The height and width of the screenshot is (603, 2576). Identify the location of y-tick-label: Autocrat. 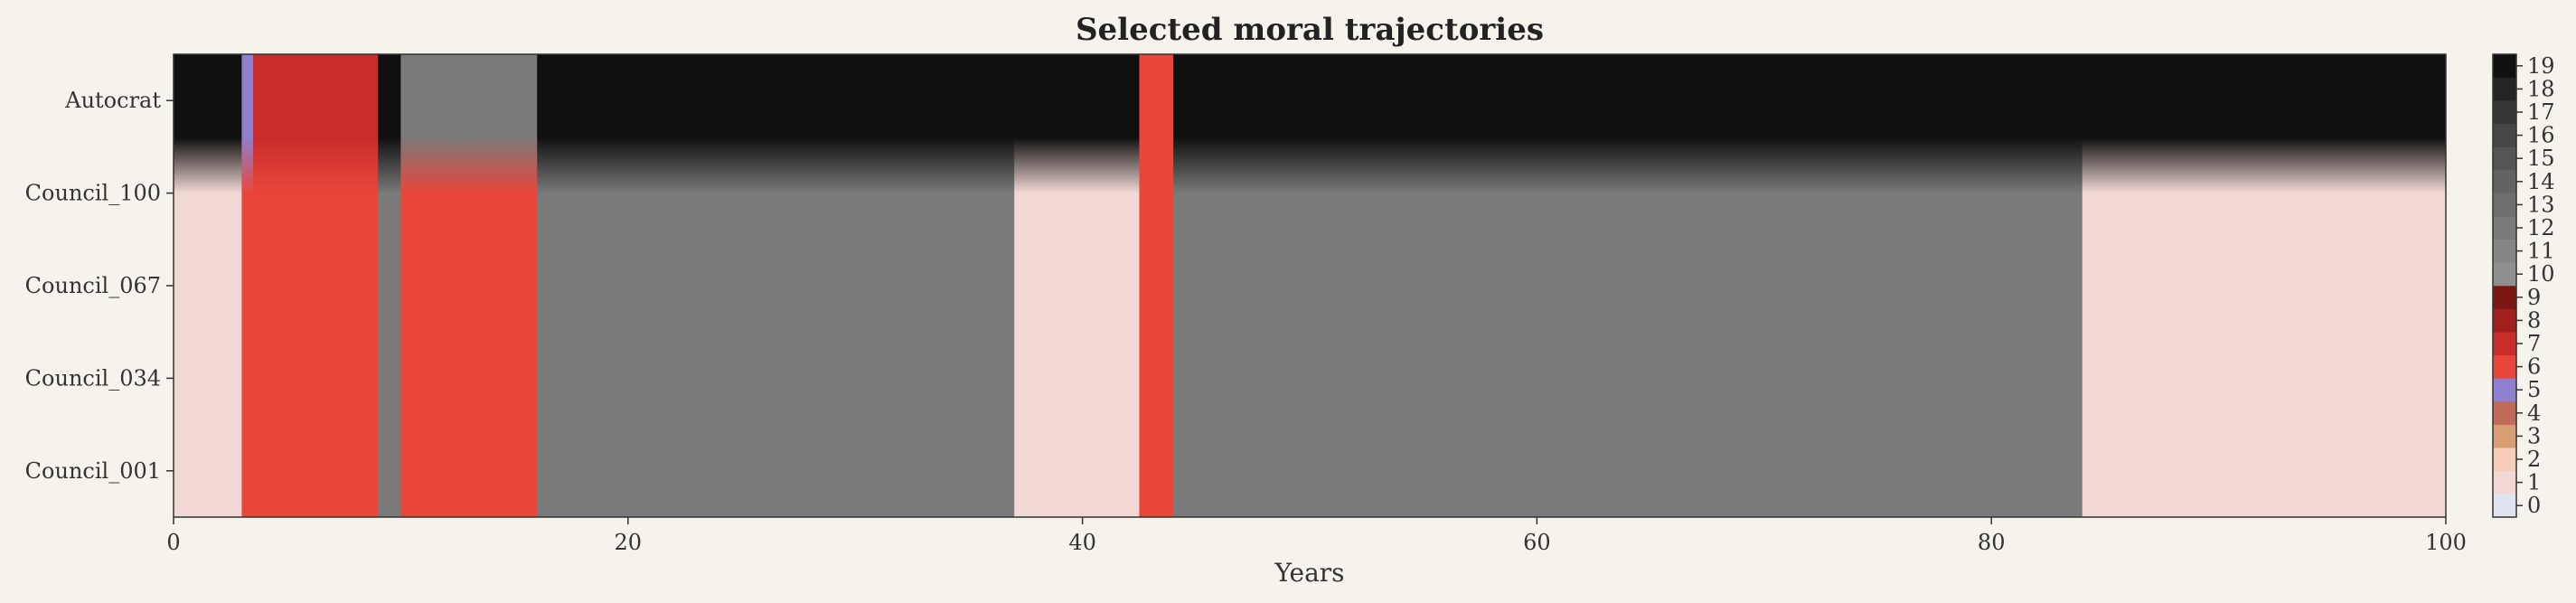
(113, 100).